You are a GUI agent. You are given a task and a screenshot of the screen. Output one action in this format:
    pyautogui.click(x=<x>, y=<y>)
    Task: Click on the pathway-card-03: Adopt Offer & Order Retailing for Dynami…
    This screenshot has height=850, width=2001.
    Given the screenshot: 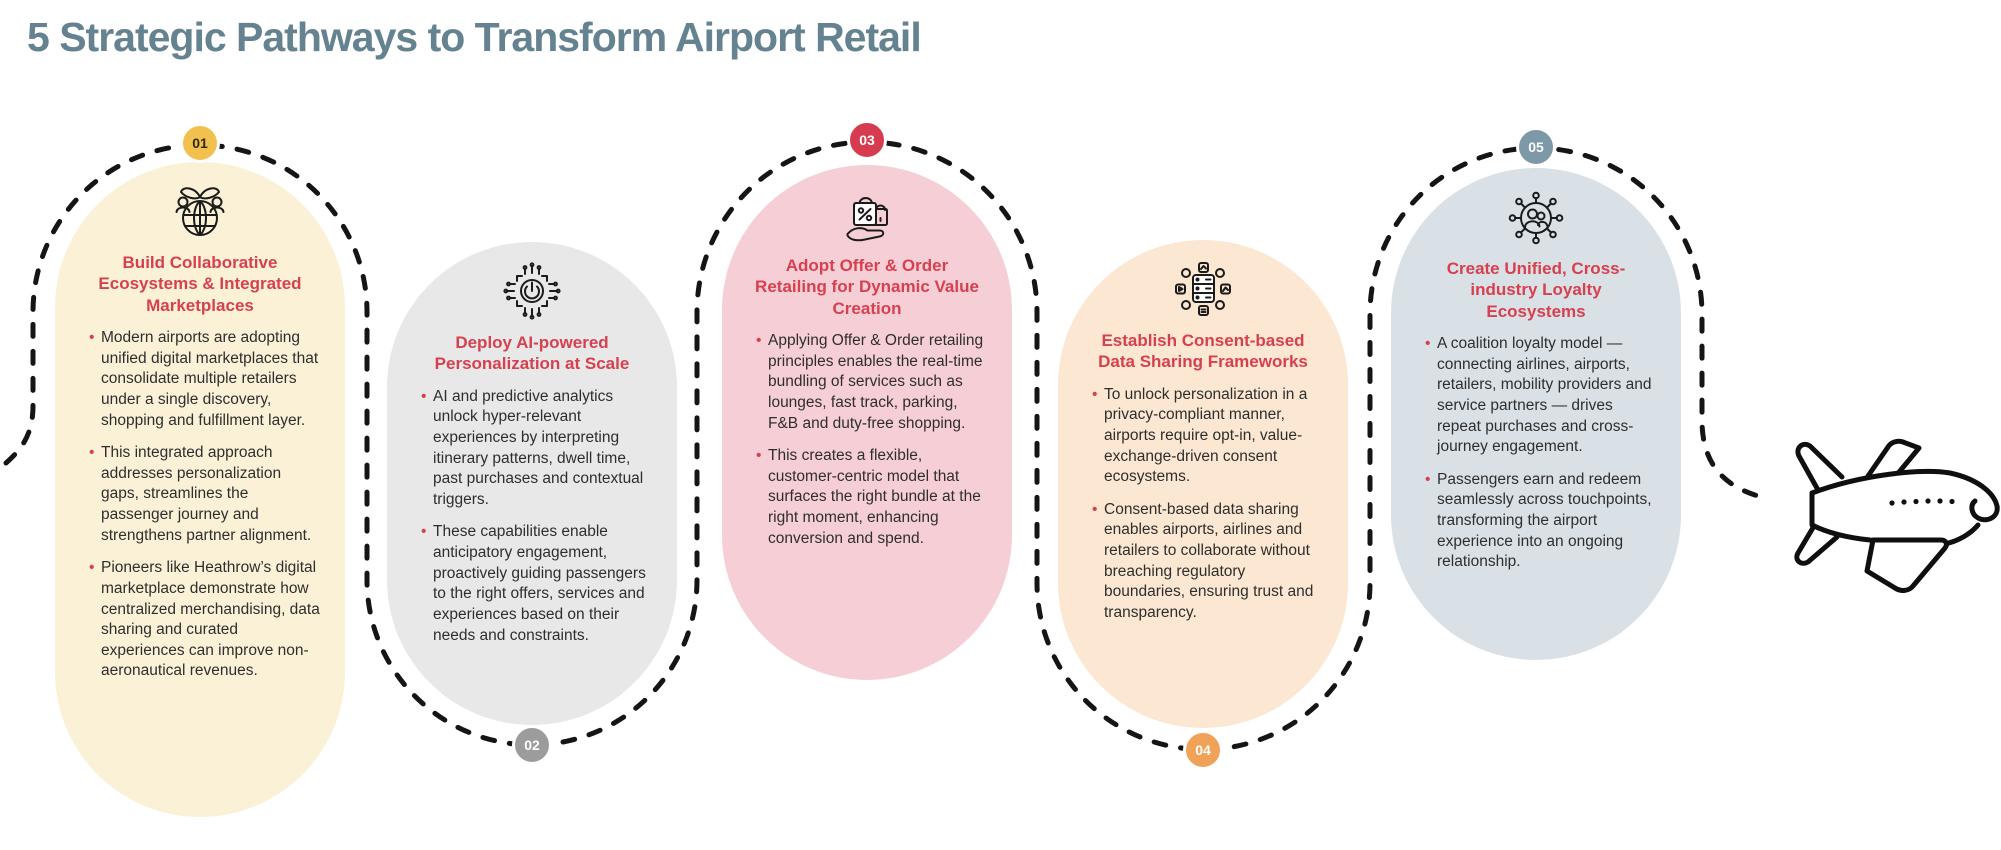 What is the action you would take?
    pyautogui.click(x=867, y=422)
    